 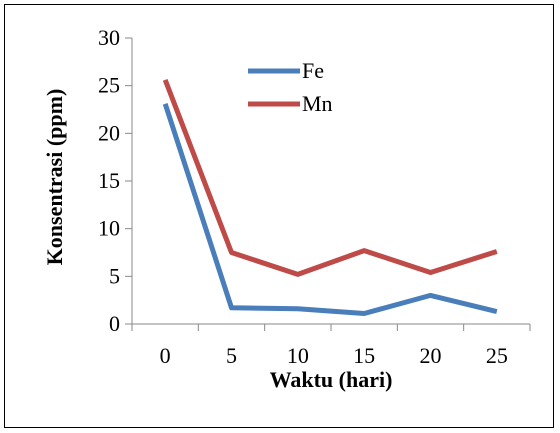 What do you see at coordinates (114, 275) in the screenshot?
I see `y-tick-label: 5` at bounding box center [114, 275].